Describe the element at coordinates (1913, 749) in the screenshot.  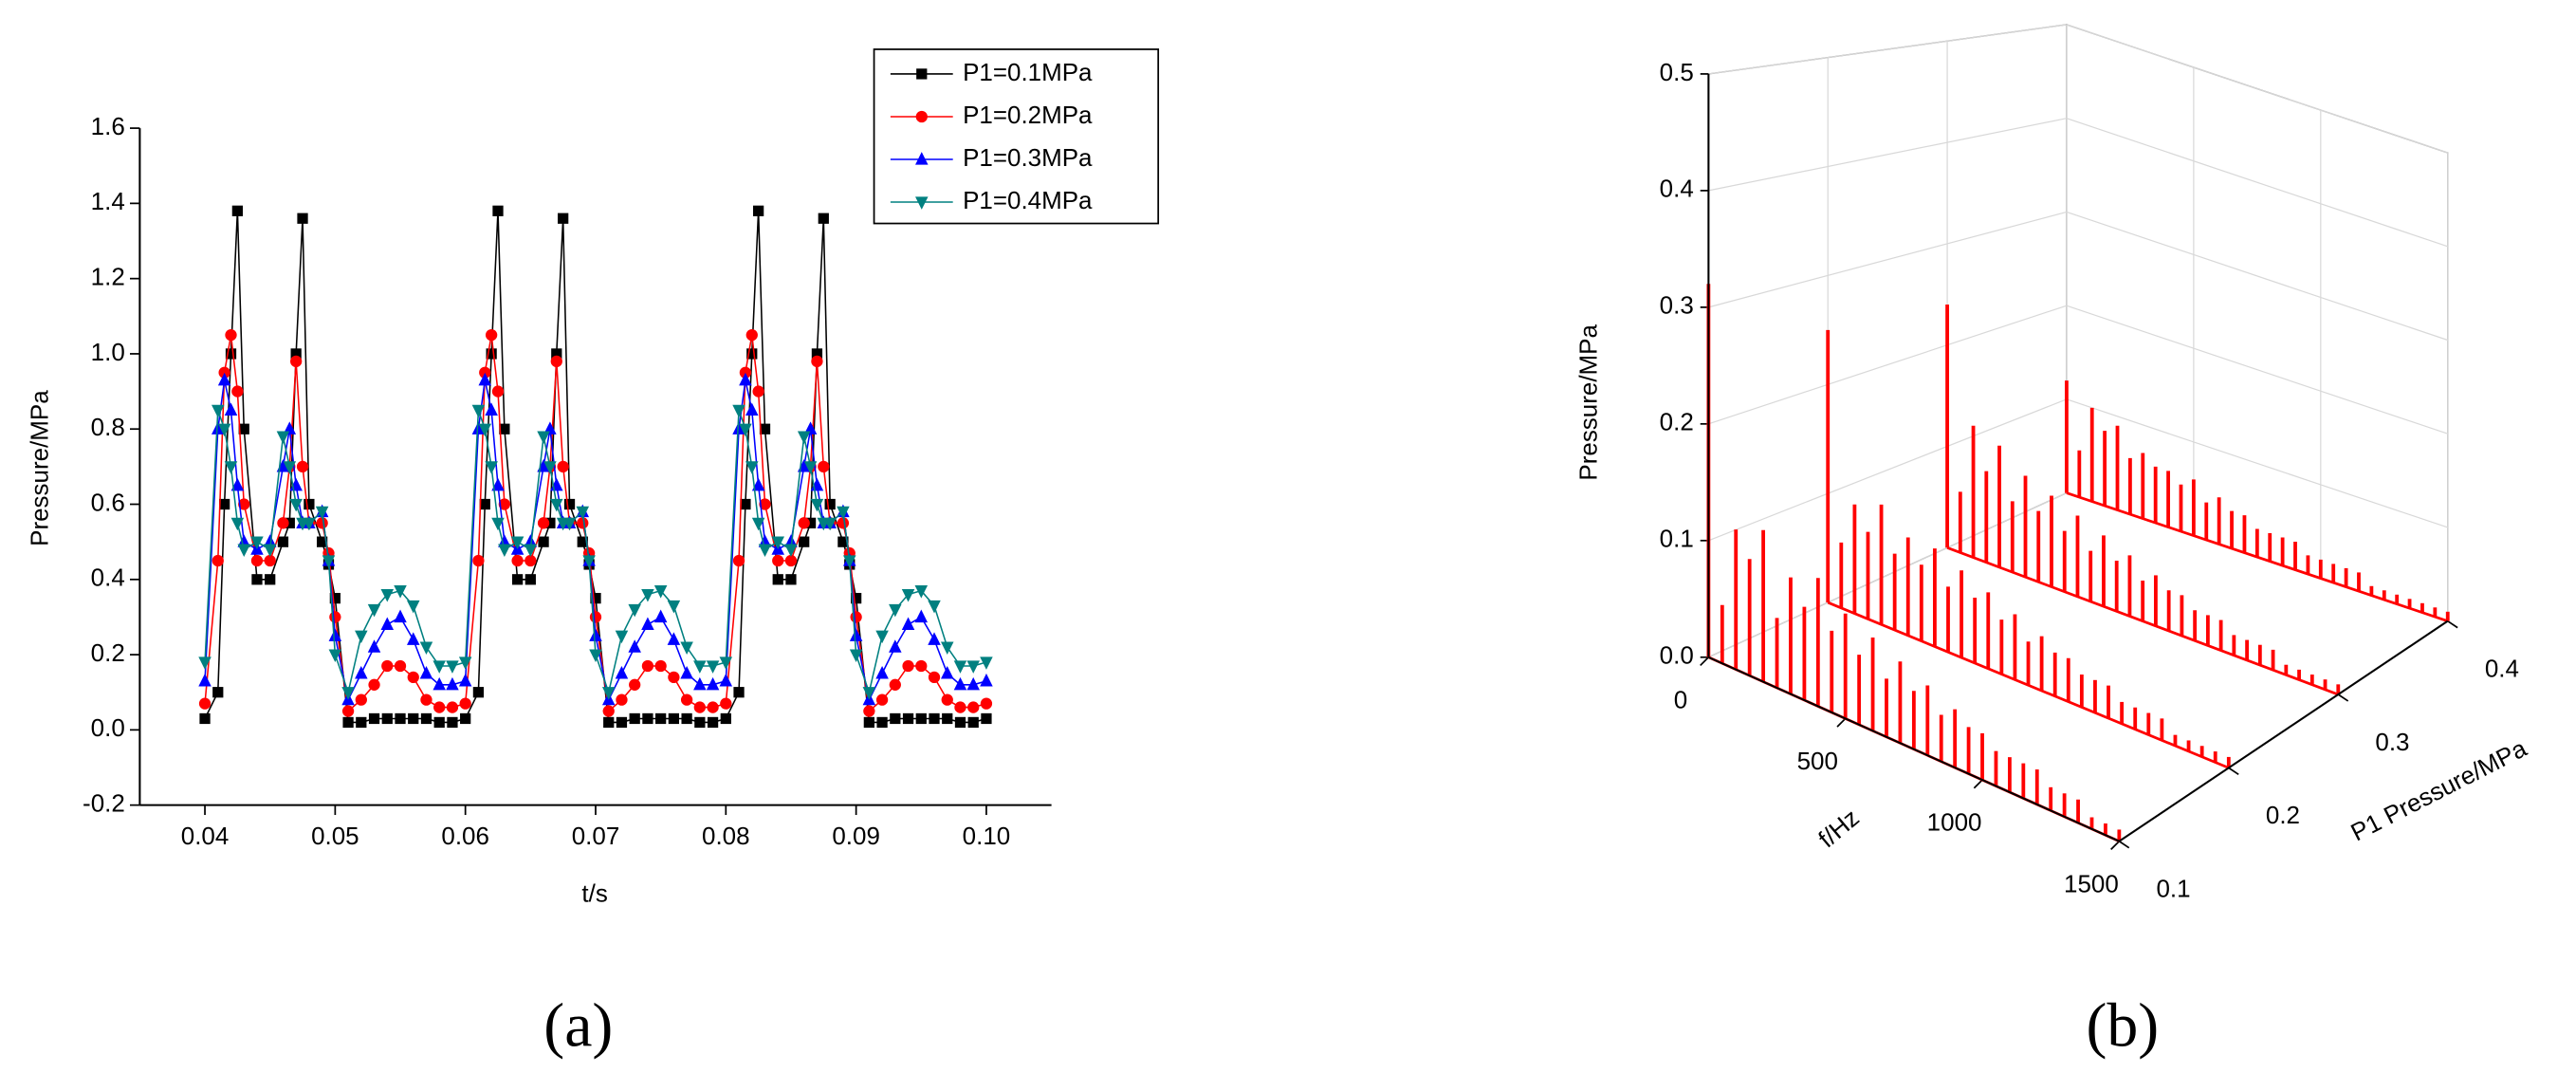
I see `x-axis` at that location.